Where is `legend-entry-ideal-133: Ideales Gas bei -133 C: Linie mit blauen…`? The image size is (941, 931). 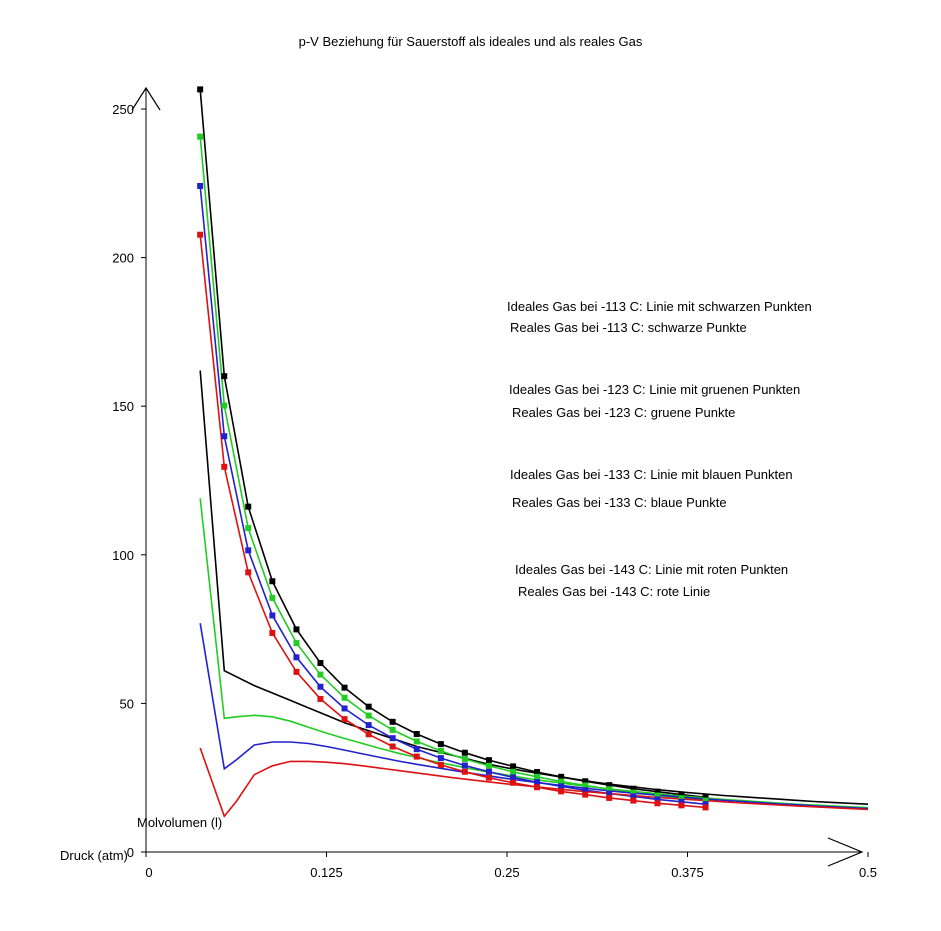 legend-entry-ideal-133: Ideales Gas bei -133 C: Linie mit blauen… is located at coordinates (651, 474).